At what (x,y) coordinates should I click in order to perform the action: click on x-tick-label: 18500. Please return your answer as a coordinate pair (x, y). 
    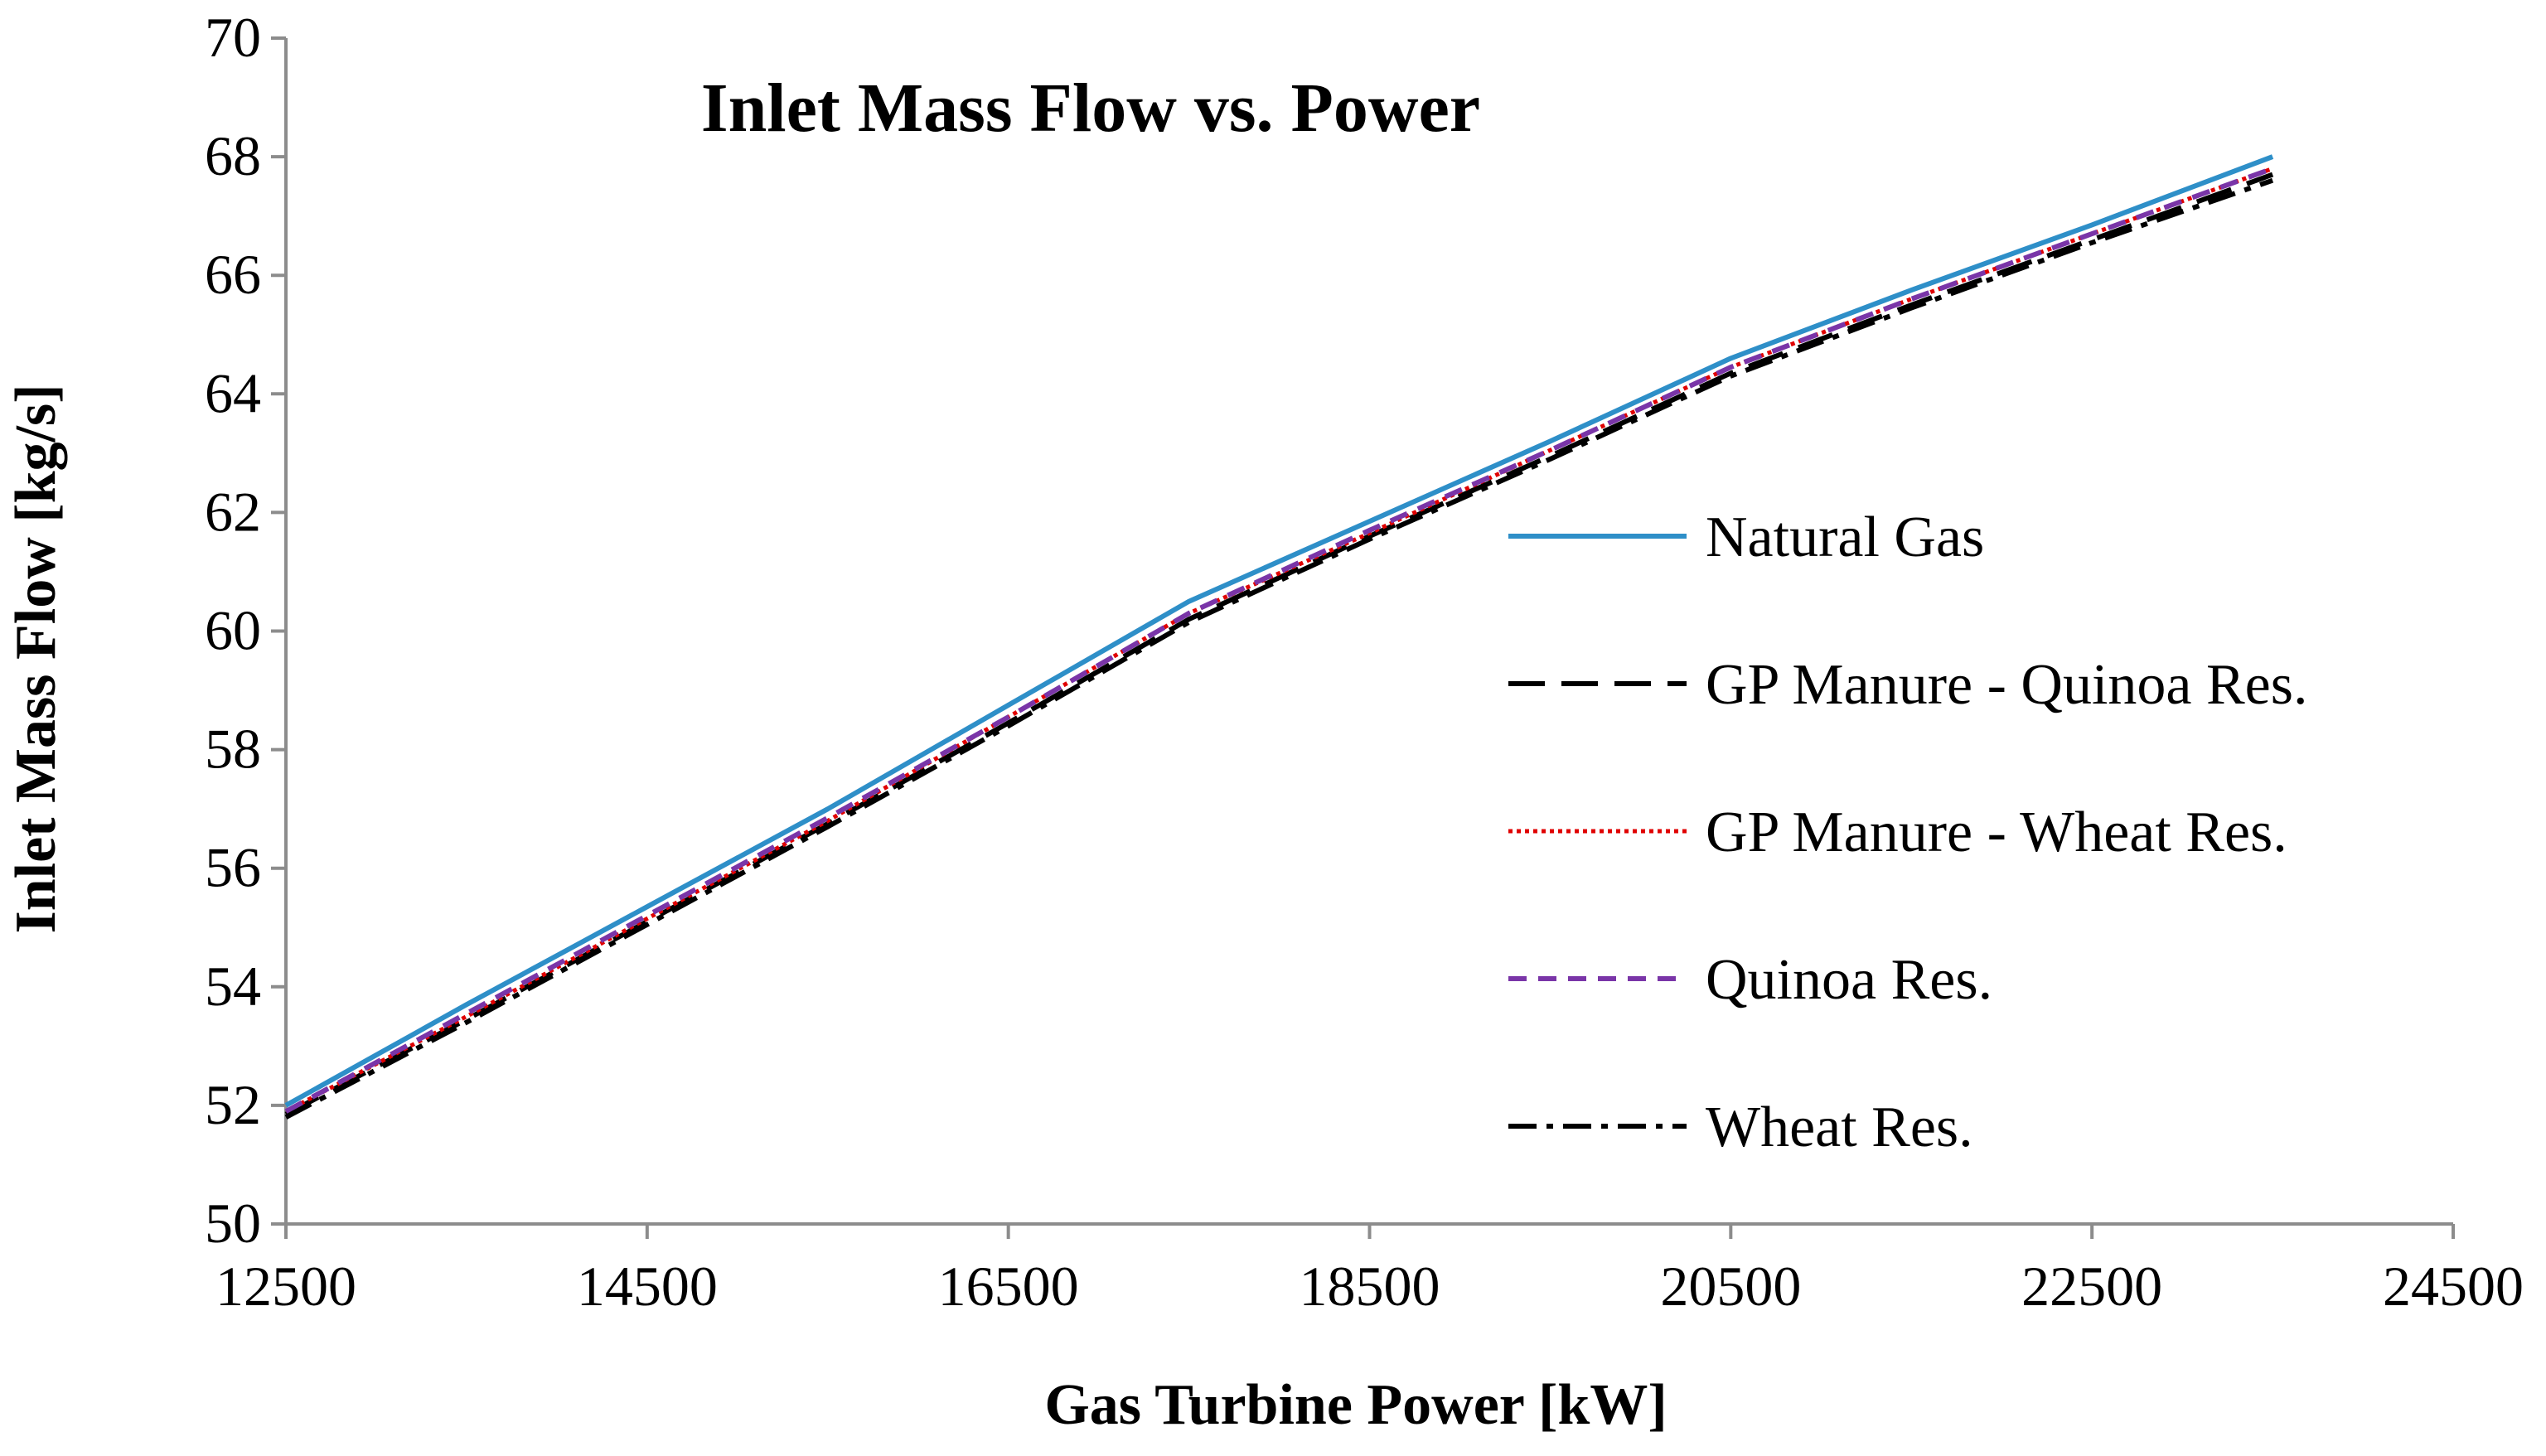
    Looking at the image, I should click on (1370, 1286).